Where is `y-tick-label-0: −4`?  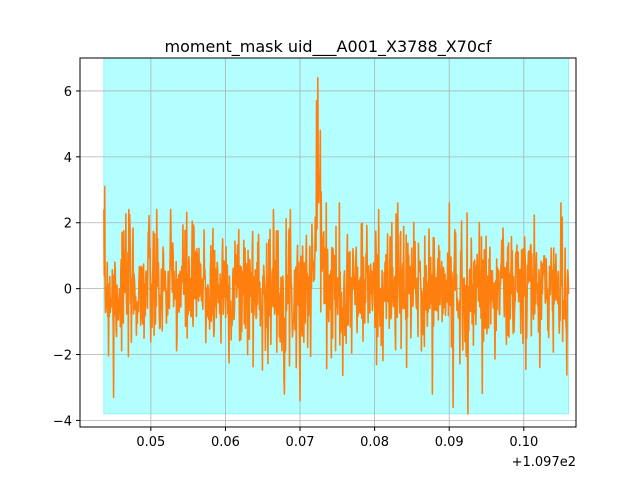
y-tick-label-0: −4 is located at coordinates (62, 421).